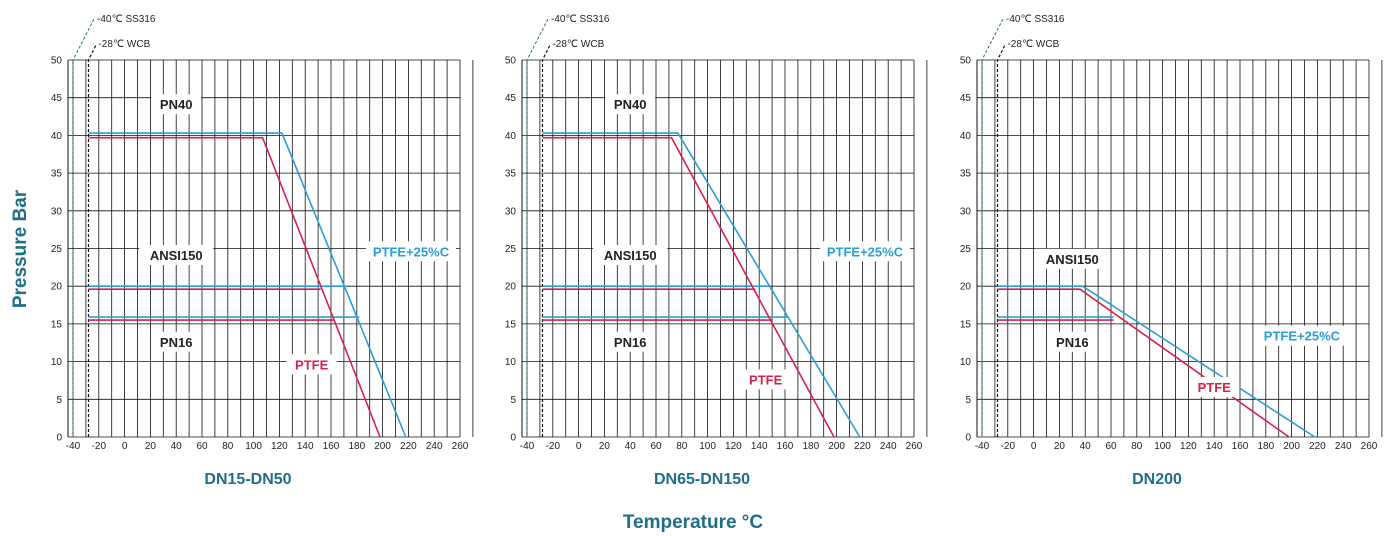  I want to click on region-label-ptfe25: PTFE+25%C, so click(865, 251).